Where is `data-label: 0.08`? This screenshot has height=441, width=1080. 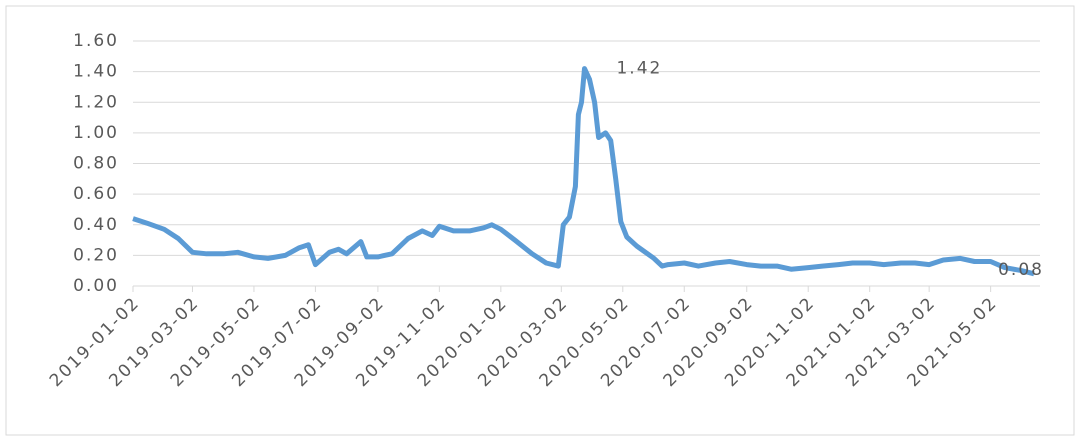 data-label: 0.08 is located at coordinates (1021, 270).